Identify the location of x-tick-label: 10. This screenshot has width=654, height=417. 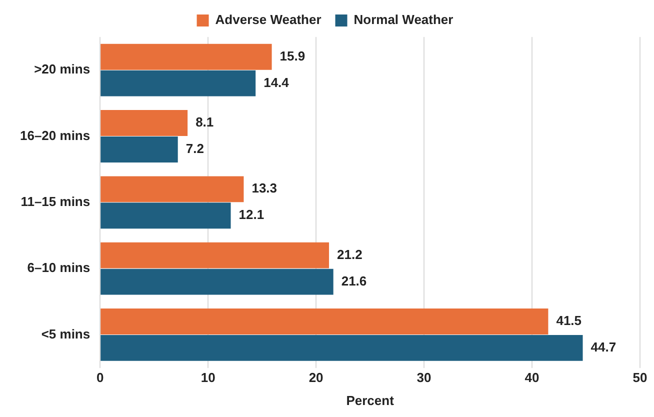
(208, 378).